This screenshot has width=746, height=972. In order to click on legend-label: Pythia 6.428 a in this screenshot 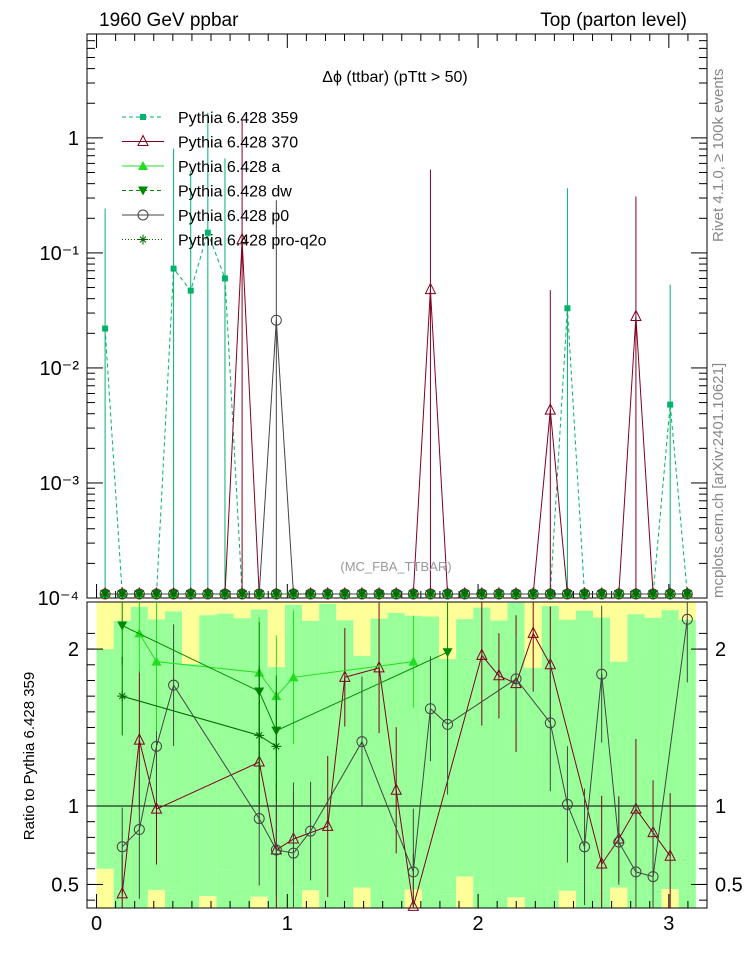, I will do `click(229, 167)`.